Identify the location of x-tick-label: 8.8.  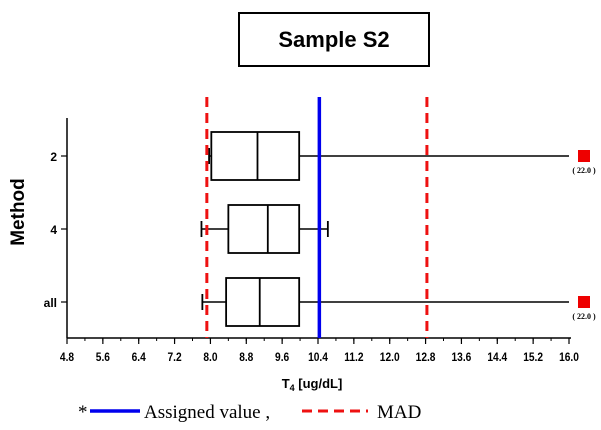
(246, 357).